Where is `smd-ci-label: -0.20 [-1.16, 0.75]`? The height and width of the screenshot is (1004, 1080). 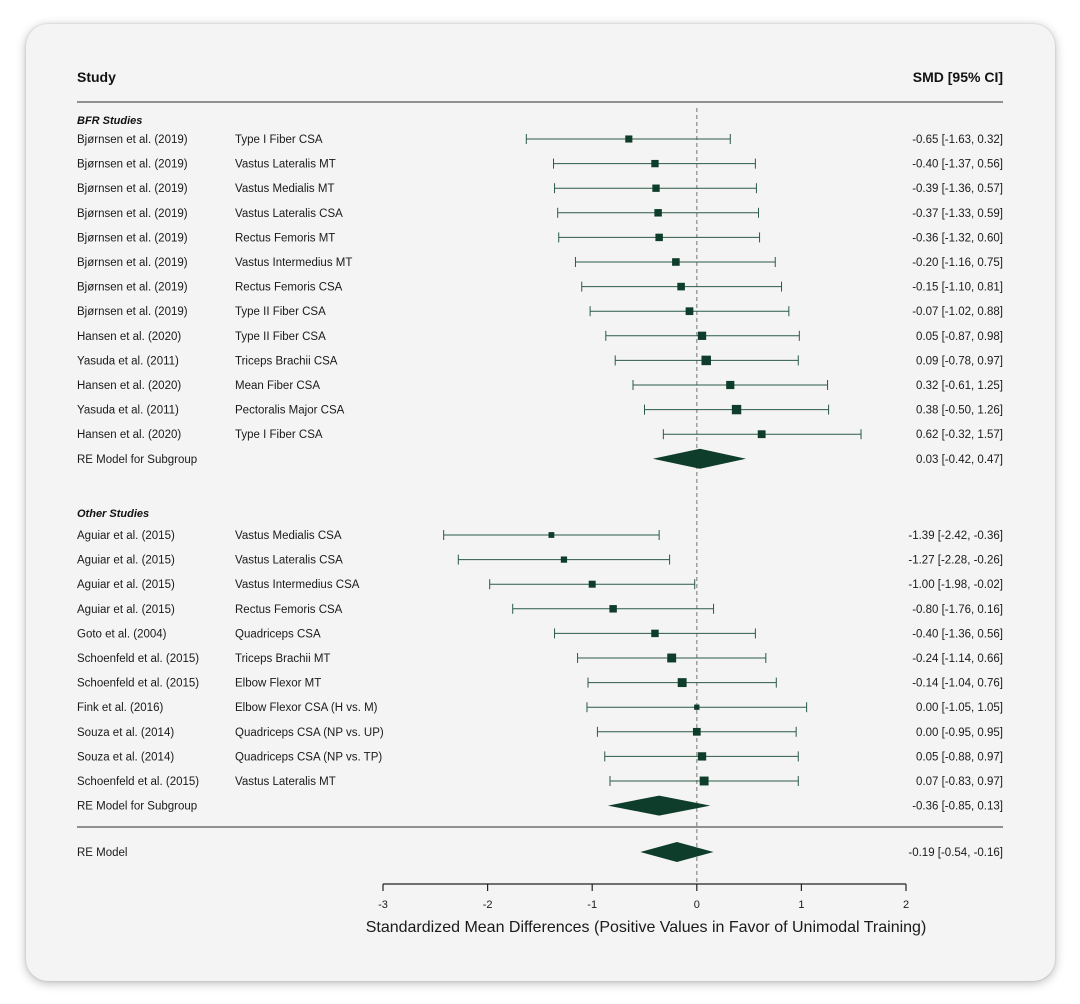 smd-ci-label: -0.20 [-1.16, 0.75] is located at coordinates (957, 263).